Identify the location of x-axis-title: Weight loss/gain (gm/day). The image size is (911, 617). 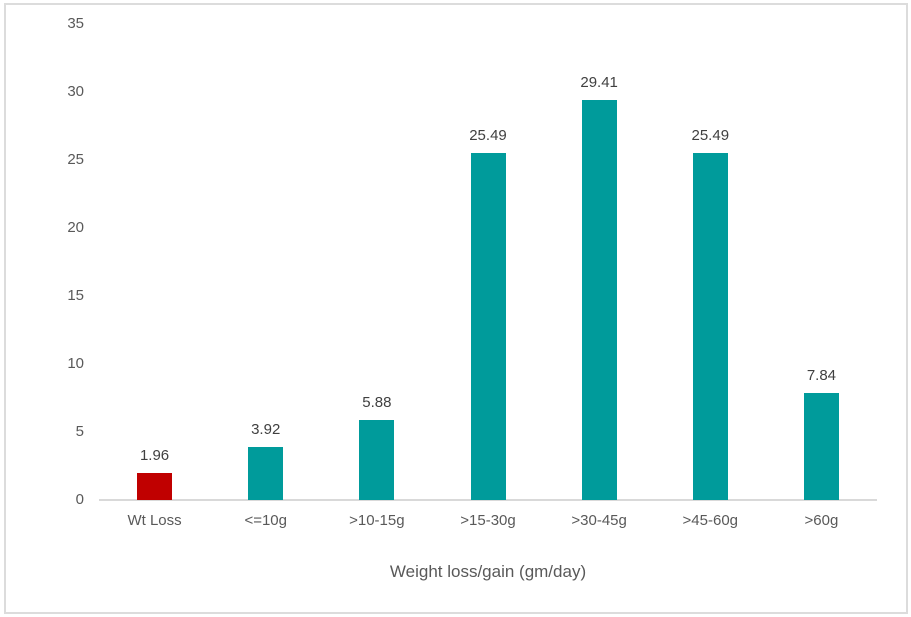
(488, 571).